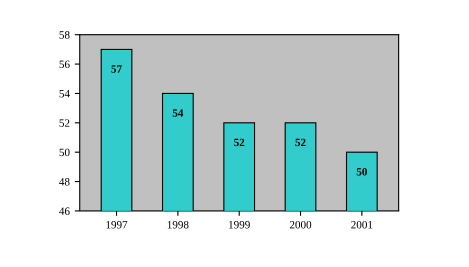  What do you see at coordinates (116, 69) in the screenshot?
I see `data-label: 57` at bounding box center [116, 69].